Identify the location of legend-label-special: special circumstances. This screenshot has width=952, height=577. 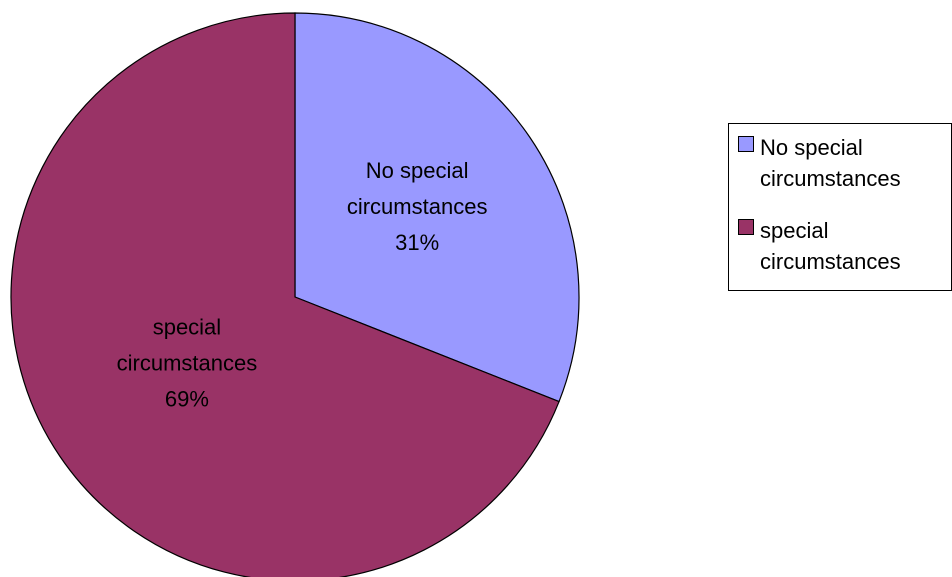
(855, 246).